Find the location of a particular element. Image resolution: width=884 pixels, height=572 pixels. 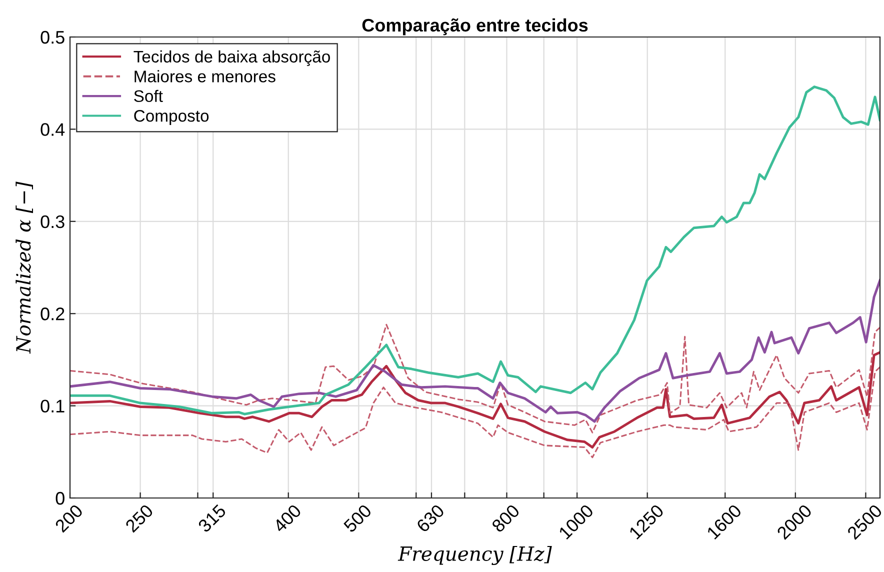

x-tick-label: 800 is located at coordinates (505, 518).